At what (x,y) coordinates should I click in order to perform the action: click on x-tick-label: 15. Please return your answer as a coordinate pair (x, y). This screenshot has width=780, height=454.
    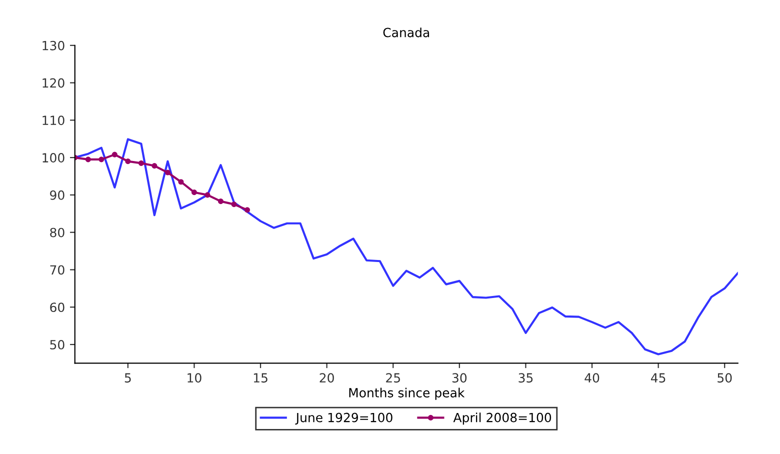
    Looking at the image, I should click on (261, 378).